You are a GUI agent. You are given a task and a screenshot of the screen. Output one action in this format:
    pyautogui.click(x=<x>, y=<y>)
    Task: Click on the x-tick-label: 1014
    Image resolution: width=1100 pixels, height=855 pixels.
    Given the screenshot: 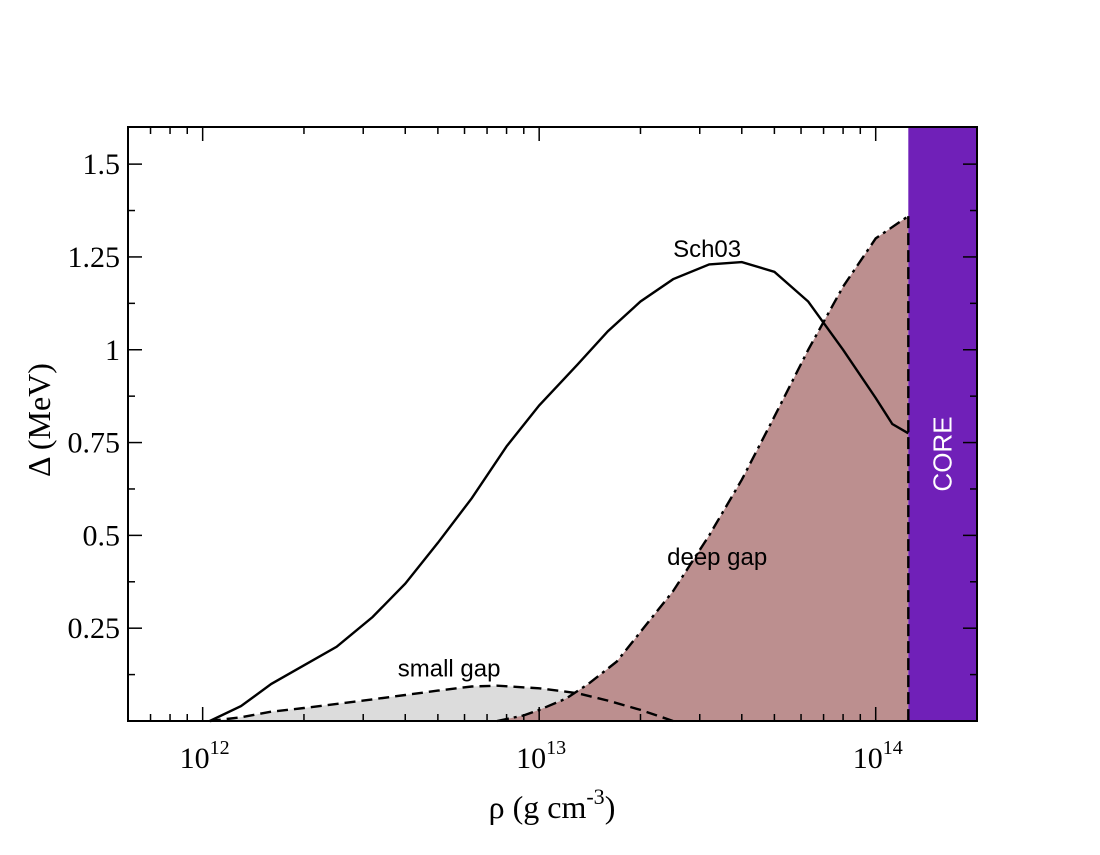 What is the action you would take?
    pyautogui.click(x=878, y=756)
    